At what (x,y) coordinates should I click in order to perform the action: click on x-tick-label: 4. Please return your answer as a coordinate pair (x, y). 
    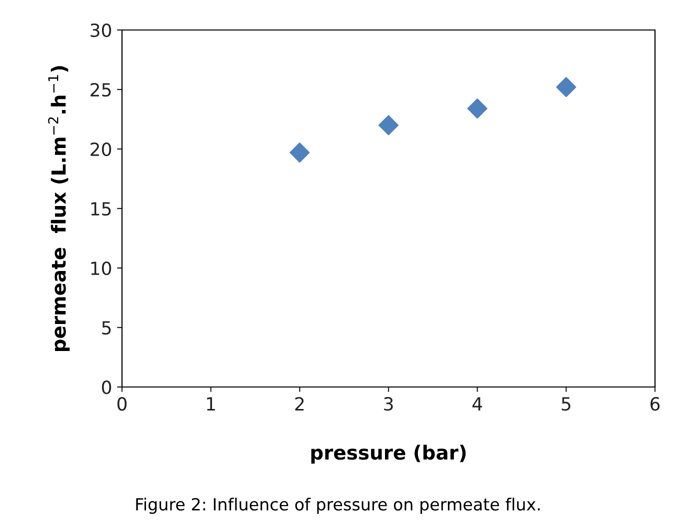
    Looking at the image, I should click on (477, 403).